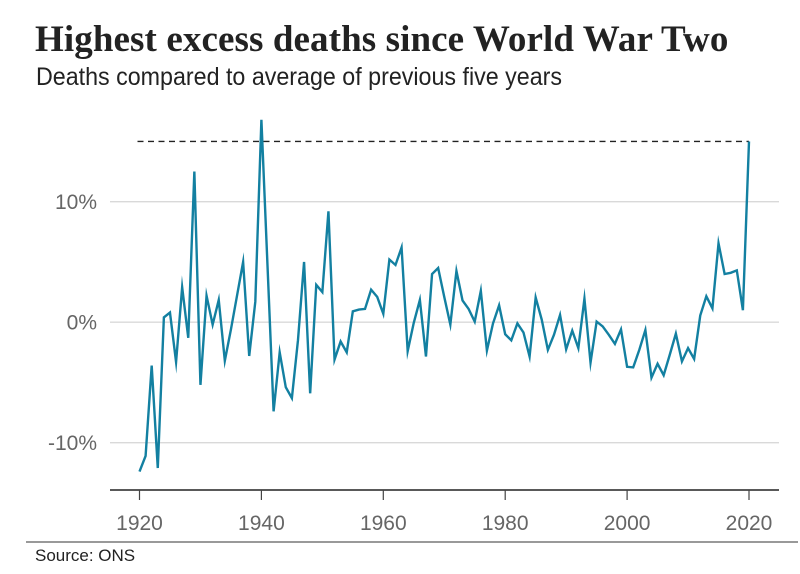  I want to click on x-tick-label: 1960, so click(383, 523).